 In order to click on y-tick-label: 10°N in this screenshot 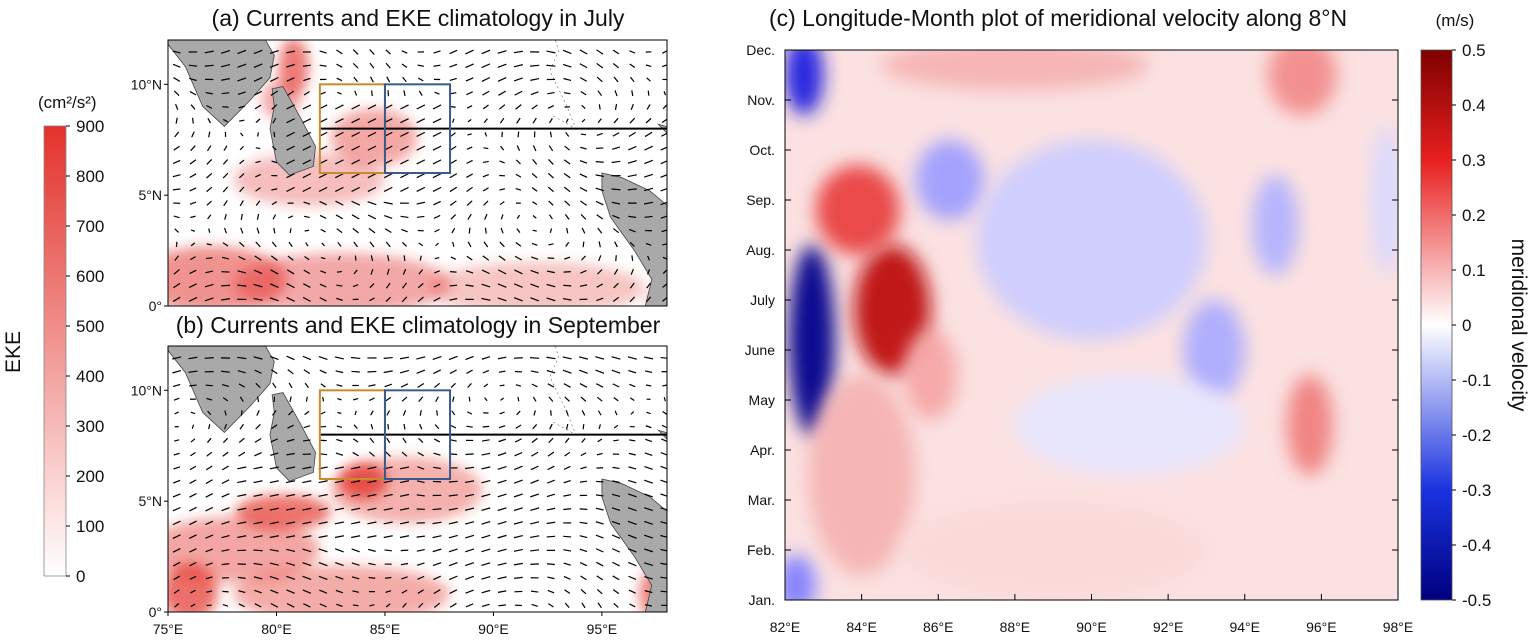, I will do `click(146, 84)`.